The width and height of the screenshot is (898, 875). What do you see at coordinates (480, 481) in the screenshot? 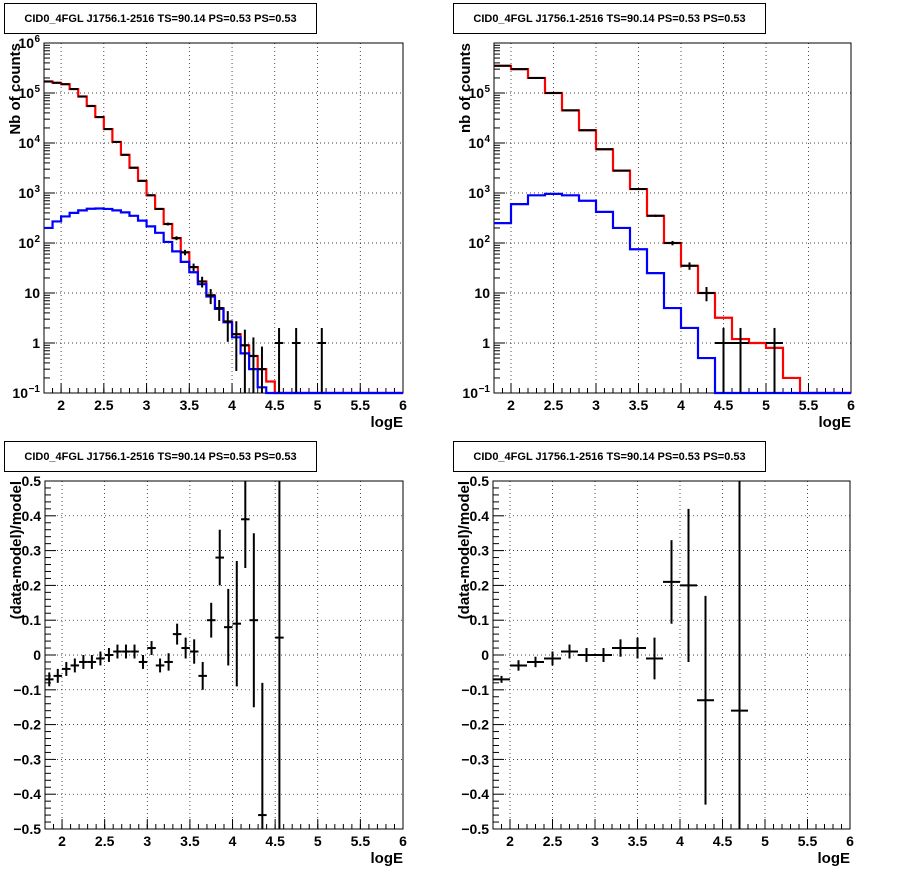
I see `y-tick-label: 0.5` at bounding box center [480, 481].